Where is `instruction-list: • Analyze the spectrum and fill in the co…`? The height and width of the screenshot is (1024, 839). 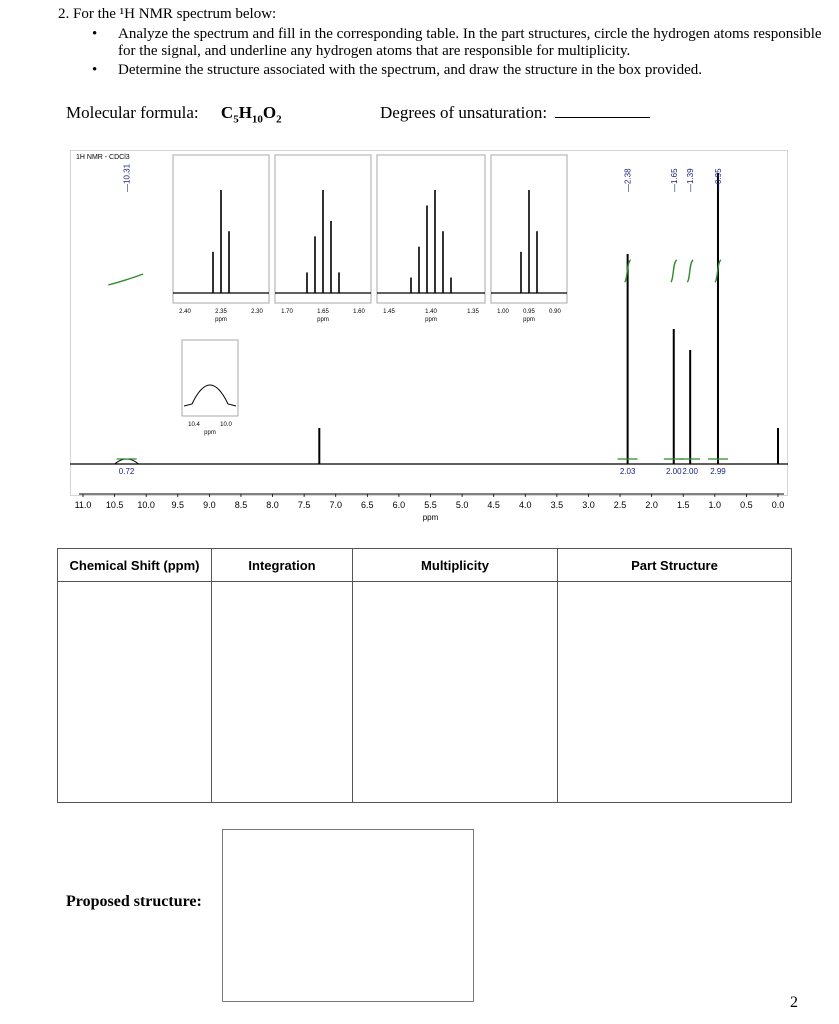
instruction-list: • Analyze the spectrum and fill in the co… is located at coordinates (457, 53).